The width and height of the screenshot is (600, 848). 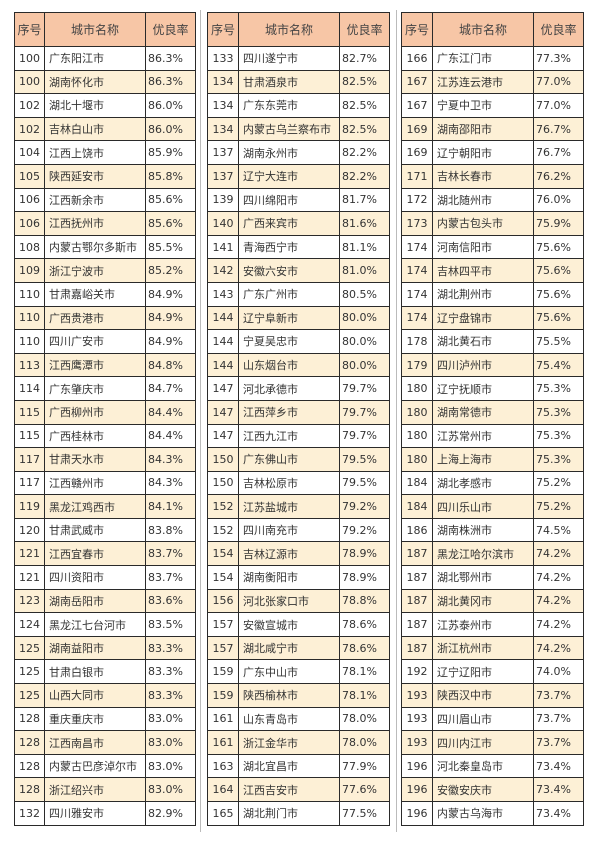 What do you see at coordinates (105, 766) in the screenshot?
I see `table-row: 128 内蒙古巴彦淖尔市 83.0%` at bounding box center [105, 766].